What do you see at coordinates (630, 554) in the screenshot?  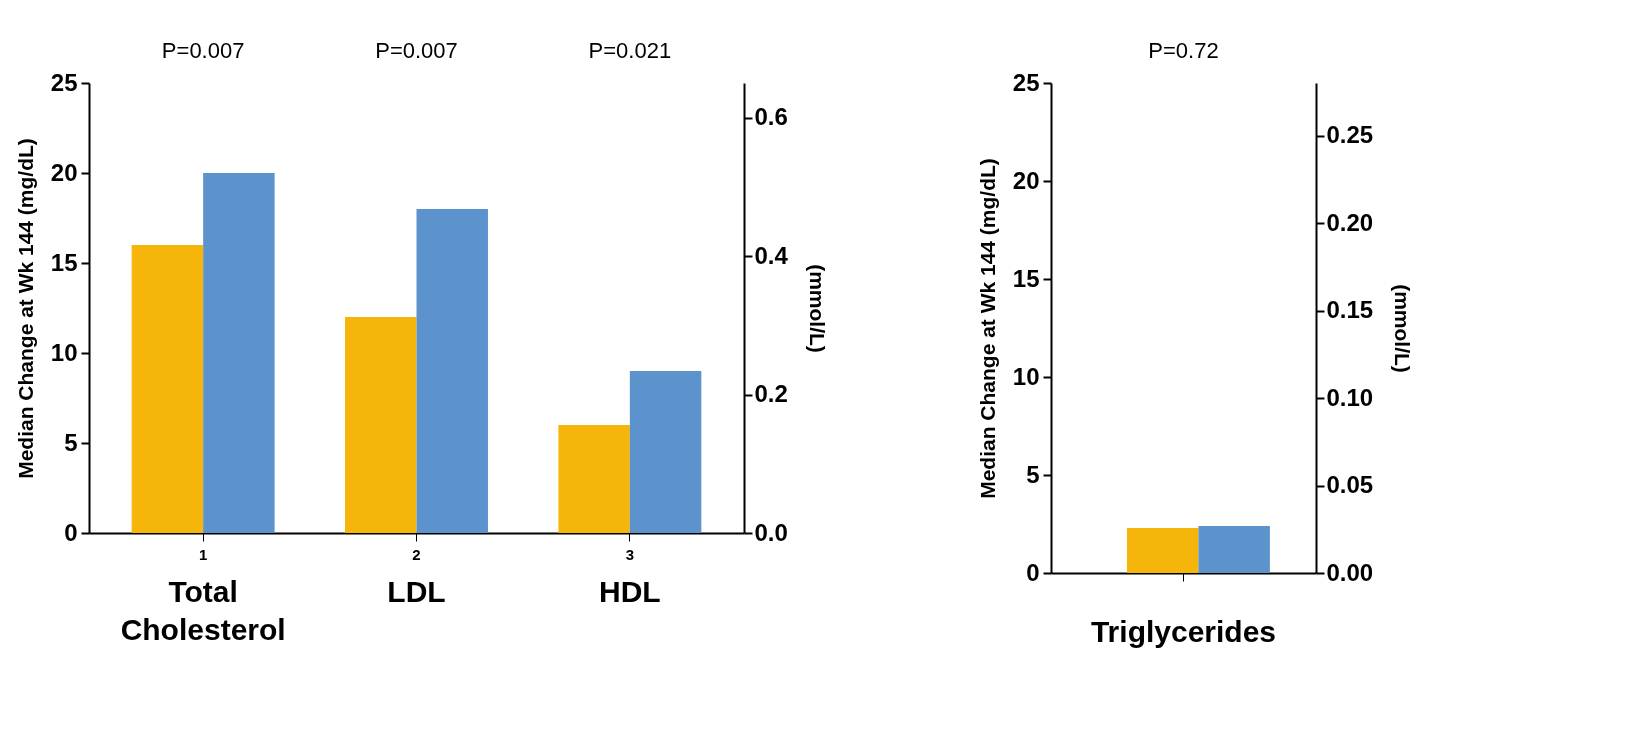 I see `text: 3` at bounding box center [630, 554].